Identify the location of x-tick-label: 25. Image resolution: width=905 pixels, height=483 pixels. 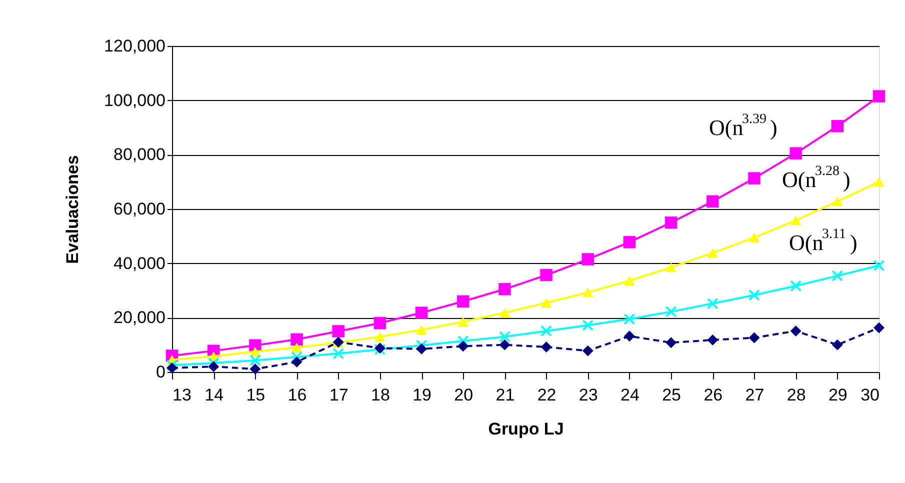
(672, 395).